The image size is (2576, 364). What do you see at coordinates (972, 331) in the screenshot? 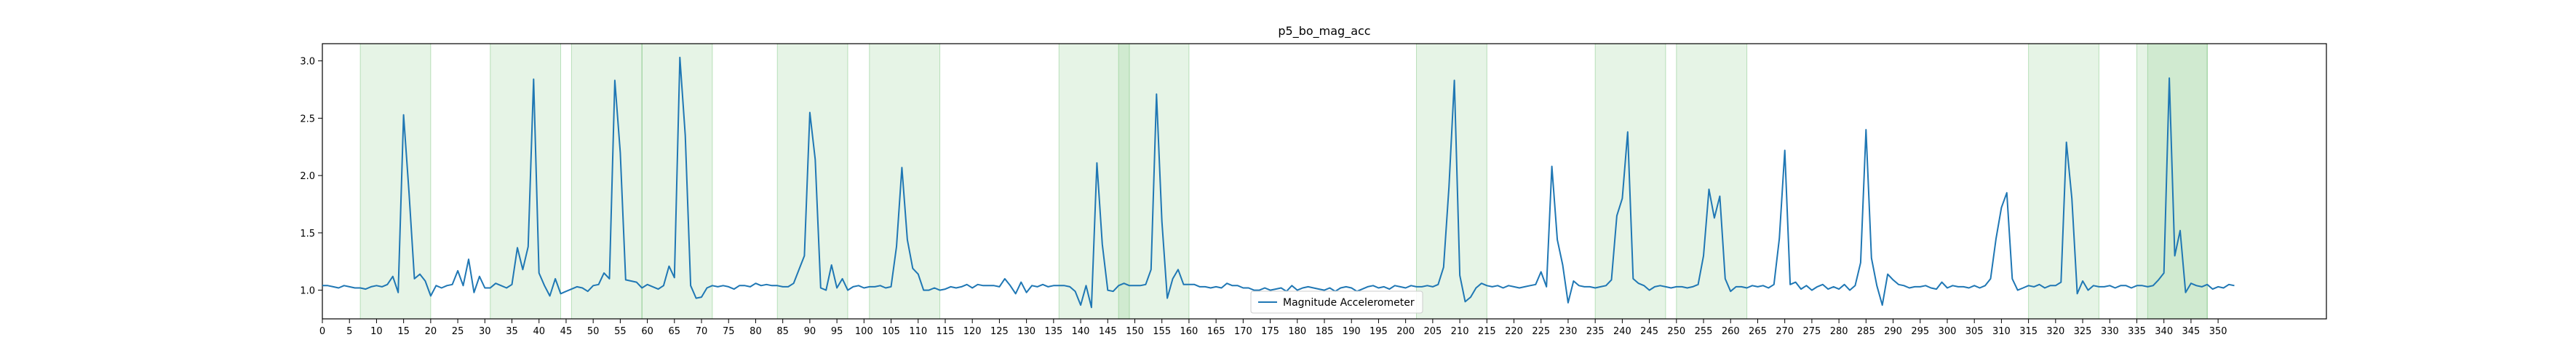
I see `x-tick-label: 120` at bounding box center [972, 331].